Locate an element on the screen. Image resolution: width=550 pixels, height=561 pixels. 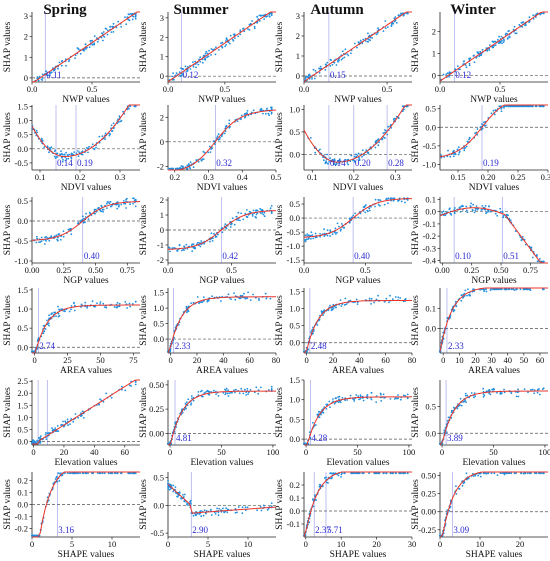
panel-winter-nwp: 0.12 0.0 0.5 0 1 2 NWP values SHAP values is located at coordinates (479, 58).